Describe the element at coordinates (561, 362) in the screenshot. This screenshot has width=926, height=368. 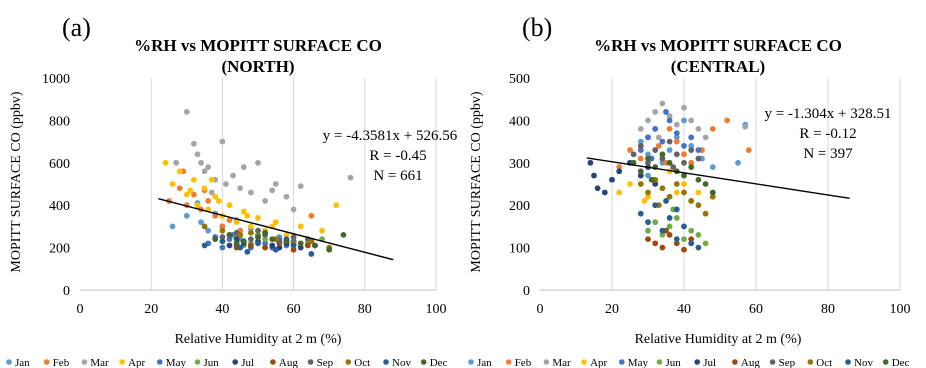
I see `legend-label-mar: Mar` at that location.